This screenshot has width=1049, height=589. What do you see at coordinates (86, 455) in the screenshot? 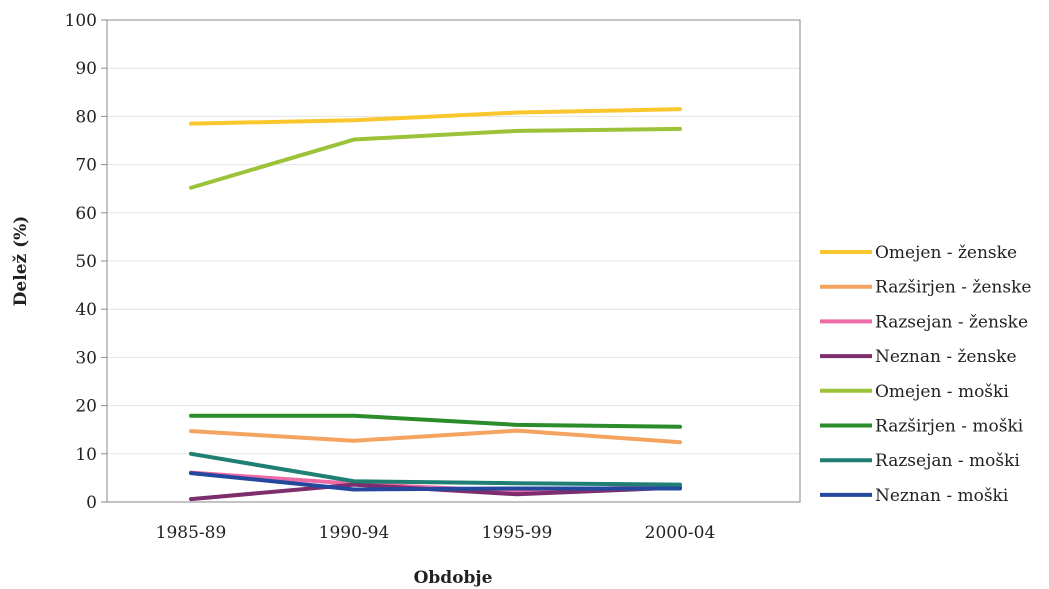
I see `y-tick-label: 10` at bounding box center [86, 455].